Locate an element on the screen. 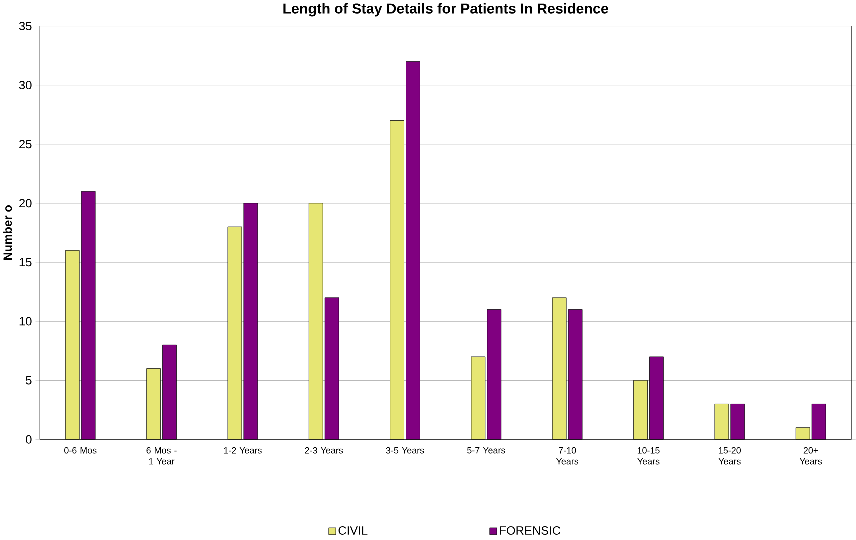 This screenshot has height=540, width=856. legend-label: CIVIL is located at coordinates (353, 530).